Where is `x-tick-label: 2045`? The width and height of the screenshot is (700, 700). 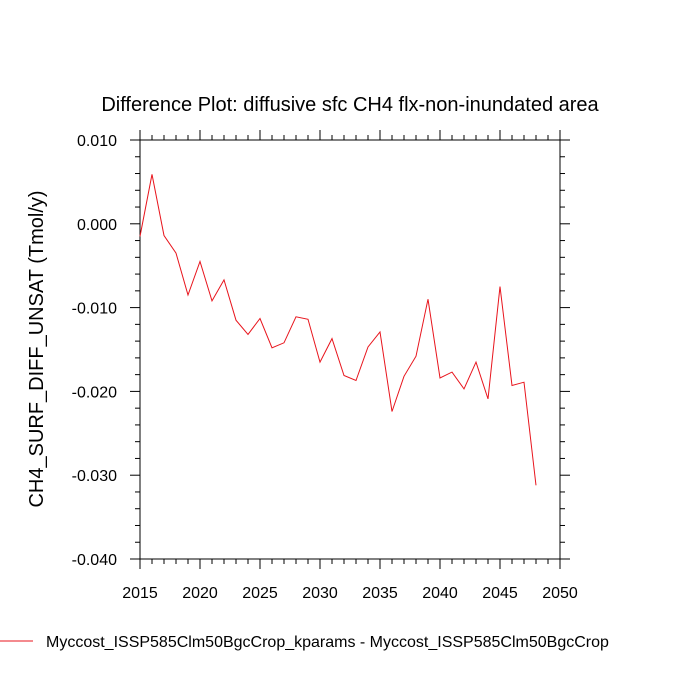 x-tick-label: 2045 is located at coordinates (500, 593).